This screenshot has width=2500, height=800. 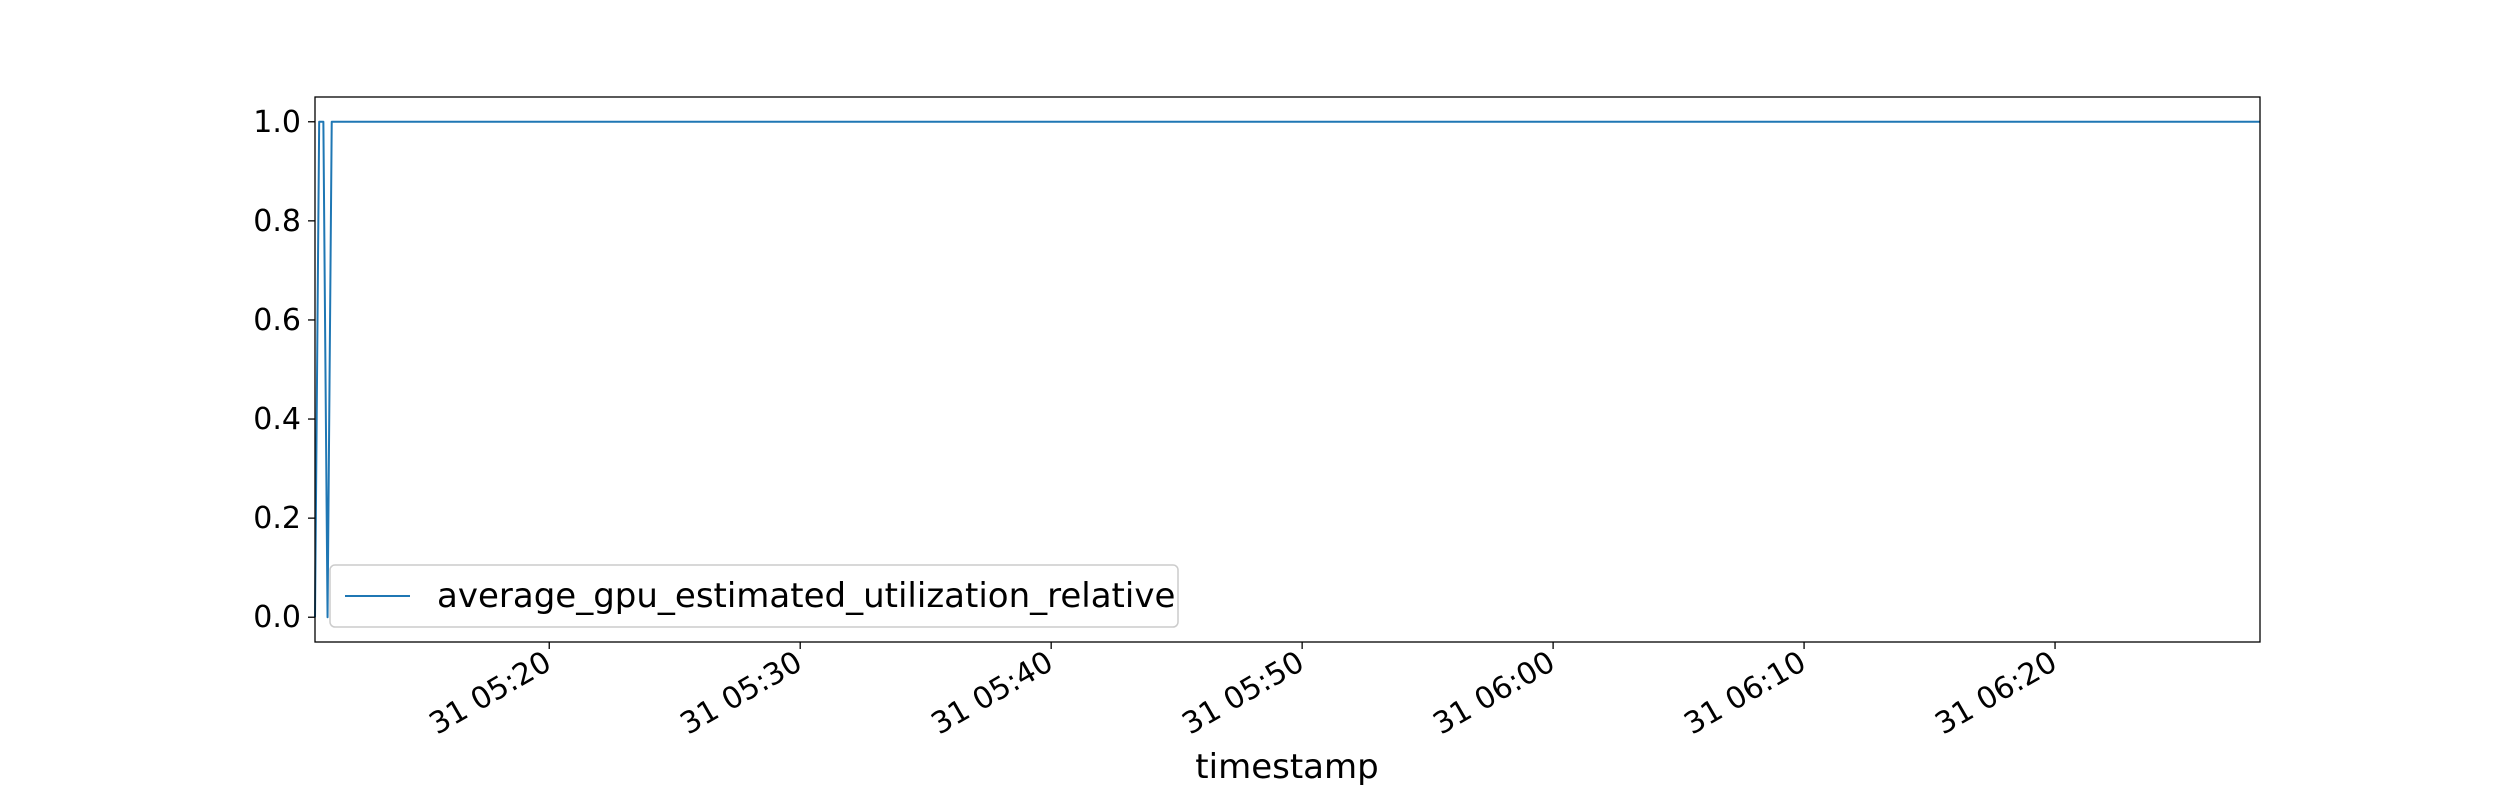 What do you see at coordinates (284, 370) in the screenshot?
I see `y-axis: 0.0 0.2 0.4 0.6 0.8 1.0` at bounding box center [284, 370].